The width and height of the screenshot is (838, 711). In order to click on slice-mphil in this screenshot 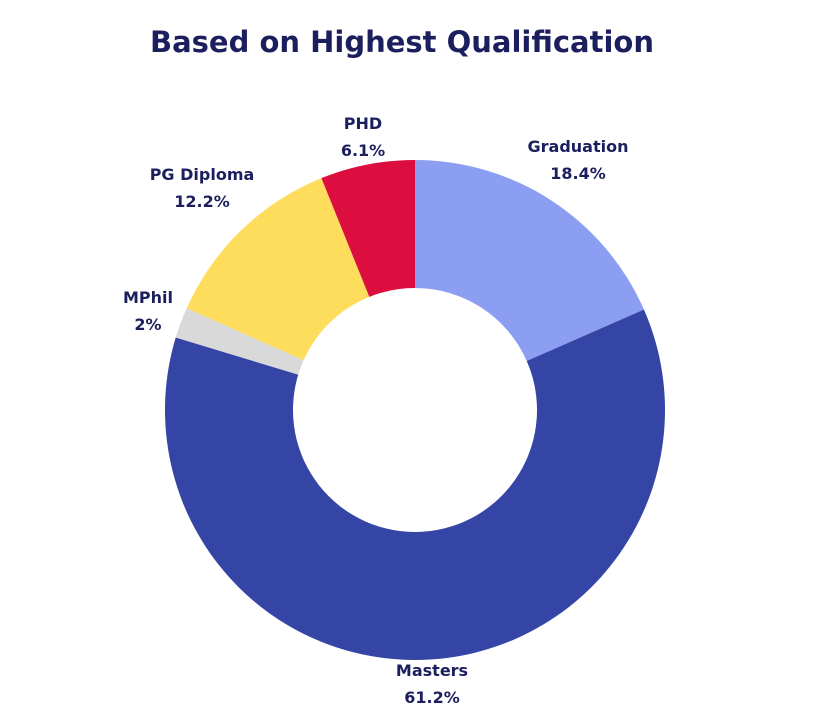, I will do `click(239, 341)`.